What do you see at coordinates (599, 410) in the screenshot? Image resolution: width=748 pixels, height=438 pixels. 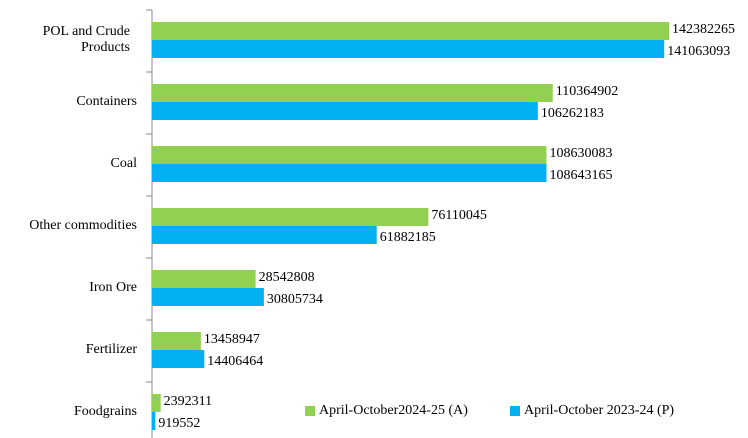 I see `legend-label: April-October 2023-24 (P)` at bounding box center [599, 410].